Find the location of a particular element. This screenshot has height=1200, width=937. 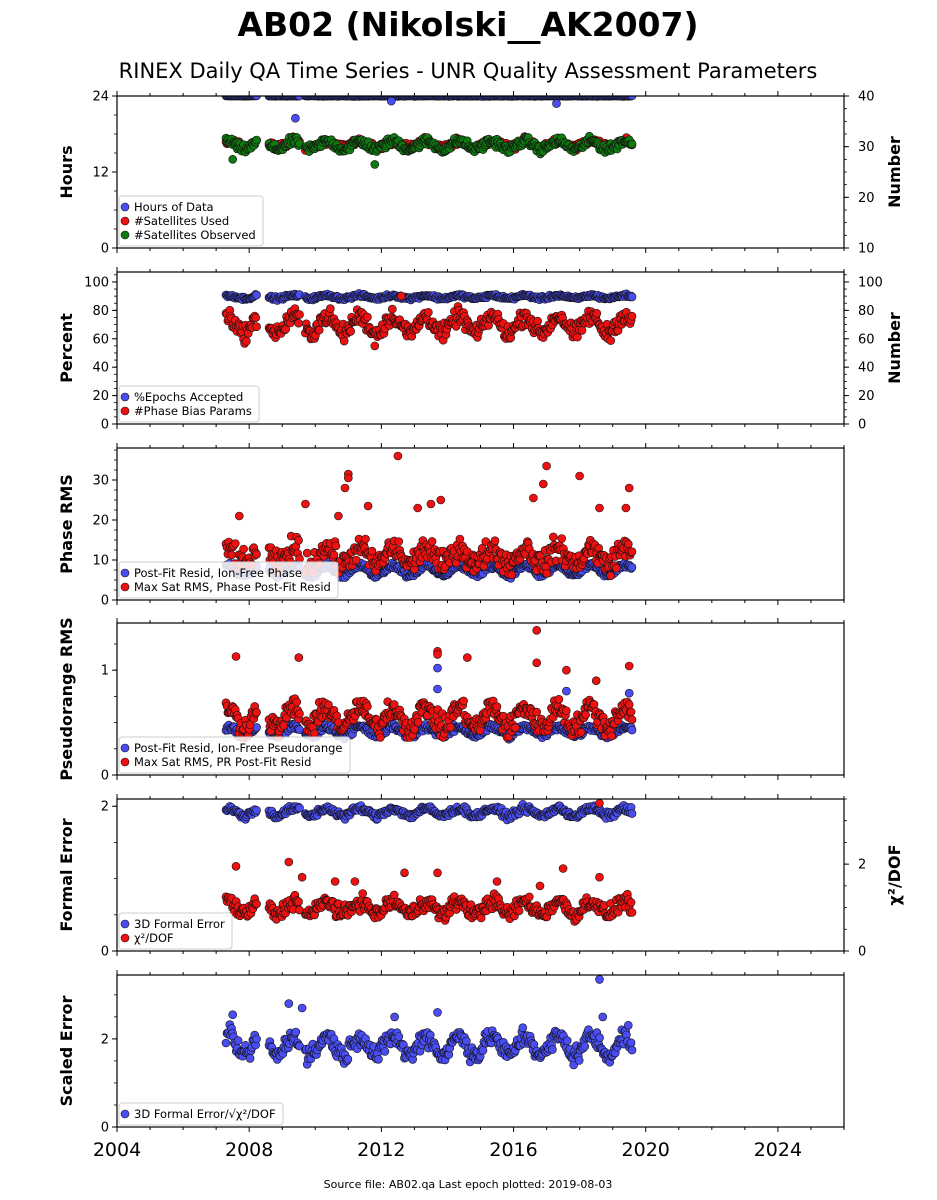

y-tick-label: 24 is located at coordinates (100, 97).